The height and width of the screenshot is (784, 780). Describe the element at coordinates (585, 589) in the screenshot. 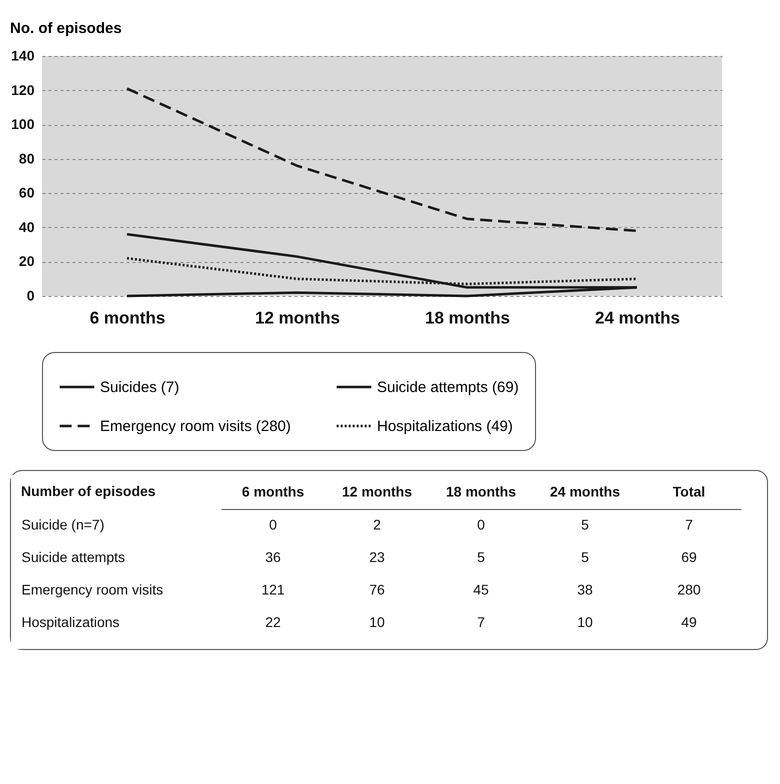

I see `data-label: 38` at that location.